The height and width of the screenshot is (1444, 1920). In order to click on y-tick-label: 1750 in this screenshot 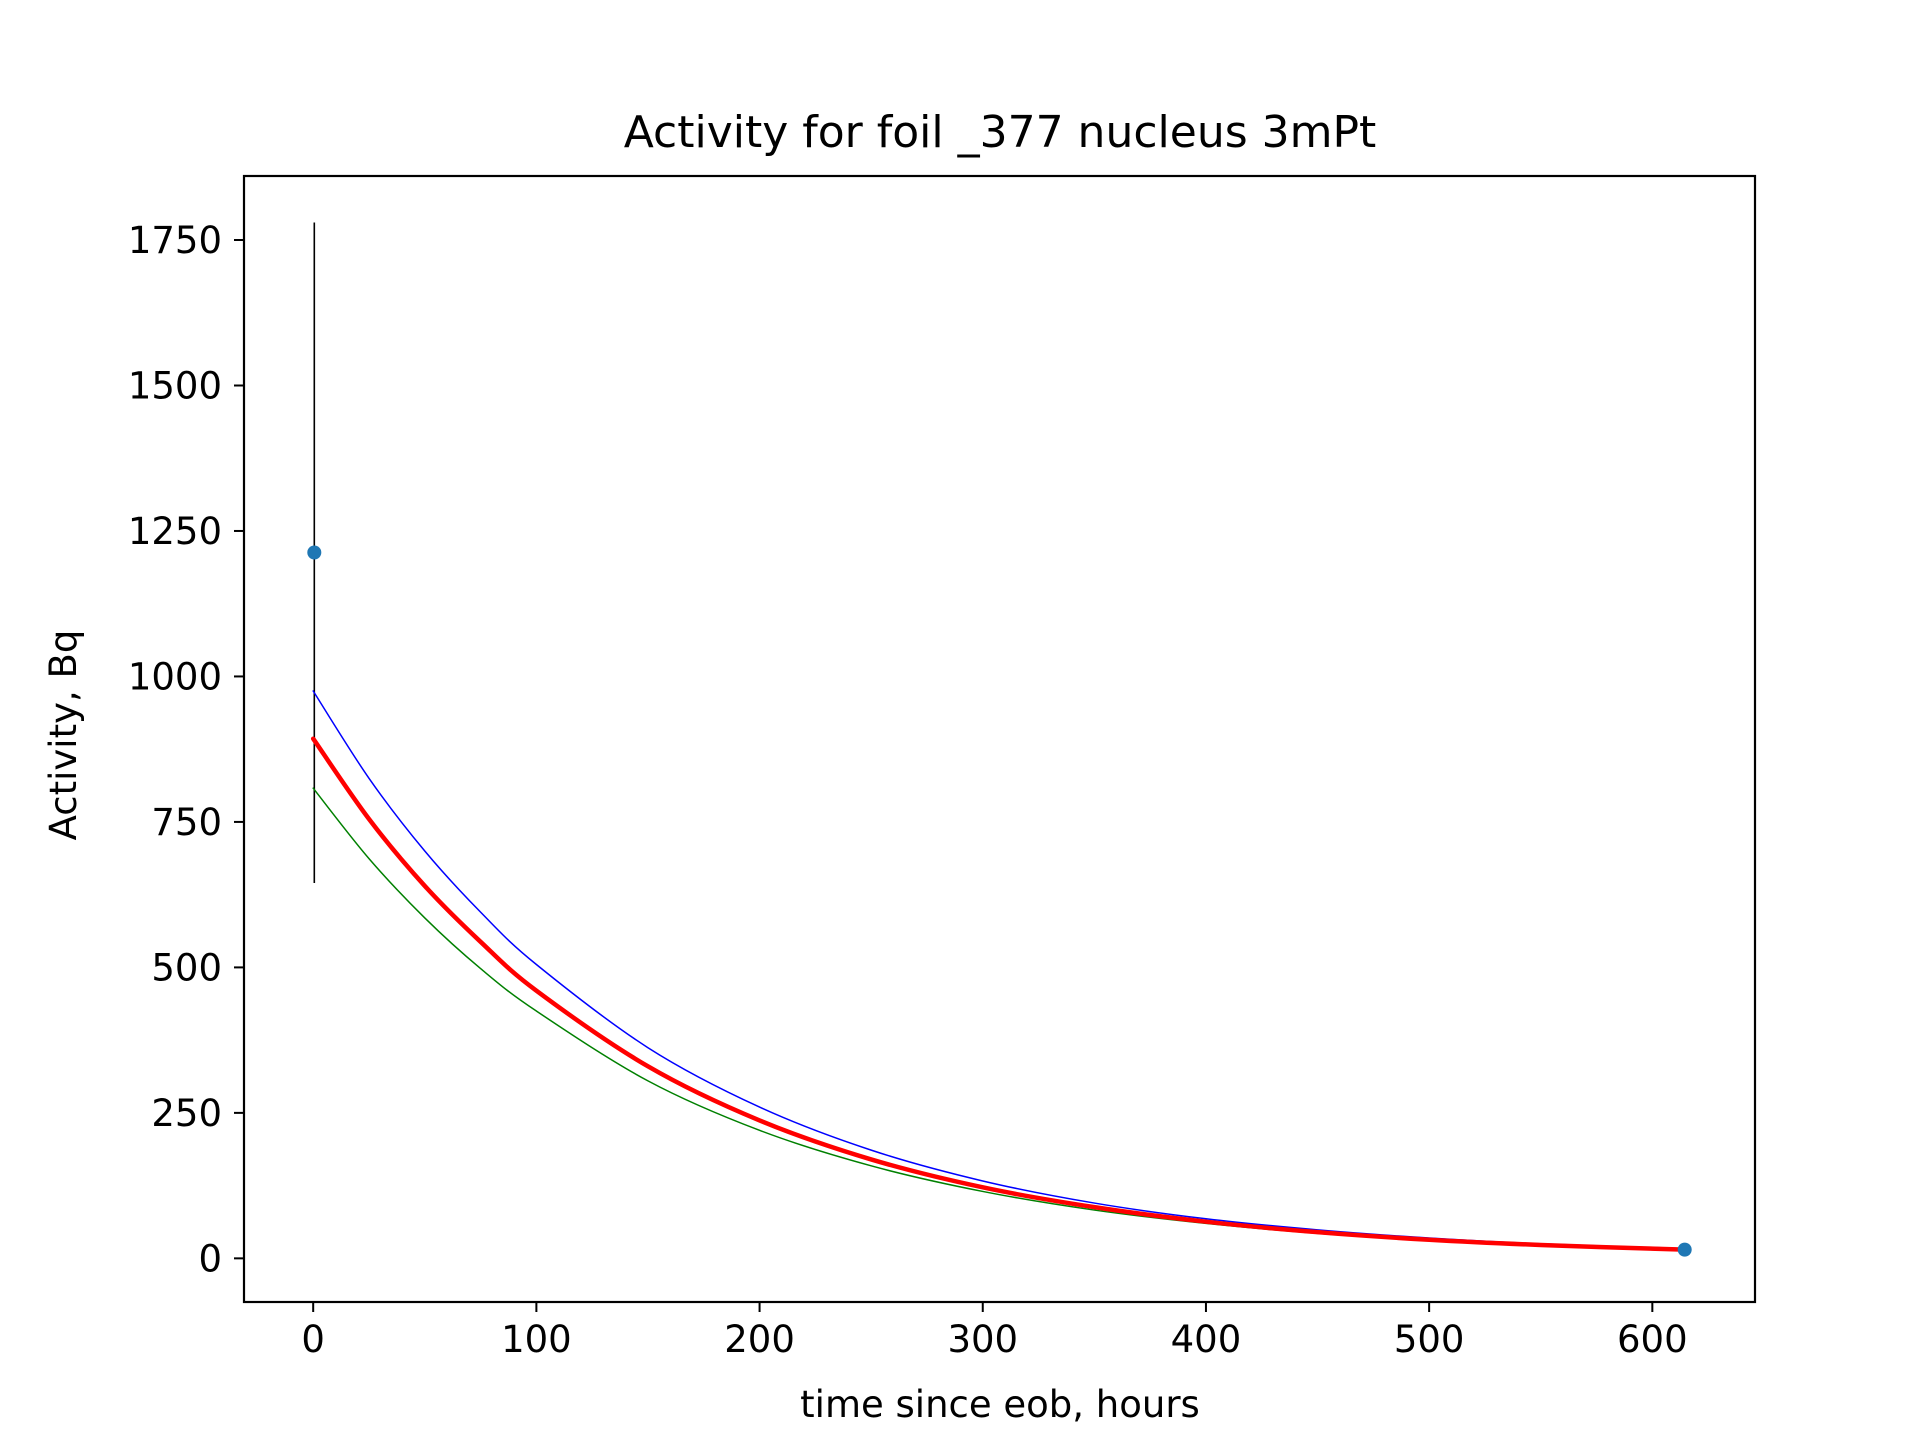, I will do `click(175, 240)`.